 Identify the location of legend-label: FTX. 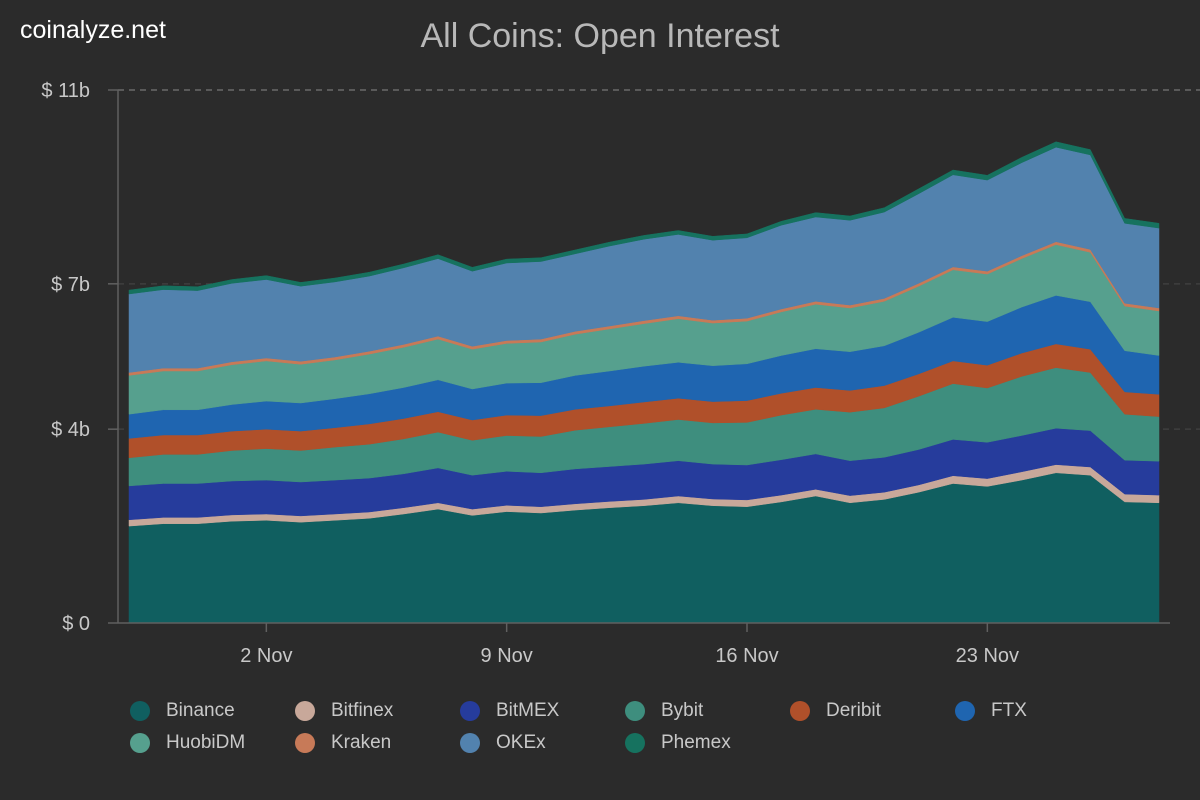
(1009, 710).